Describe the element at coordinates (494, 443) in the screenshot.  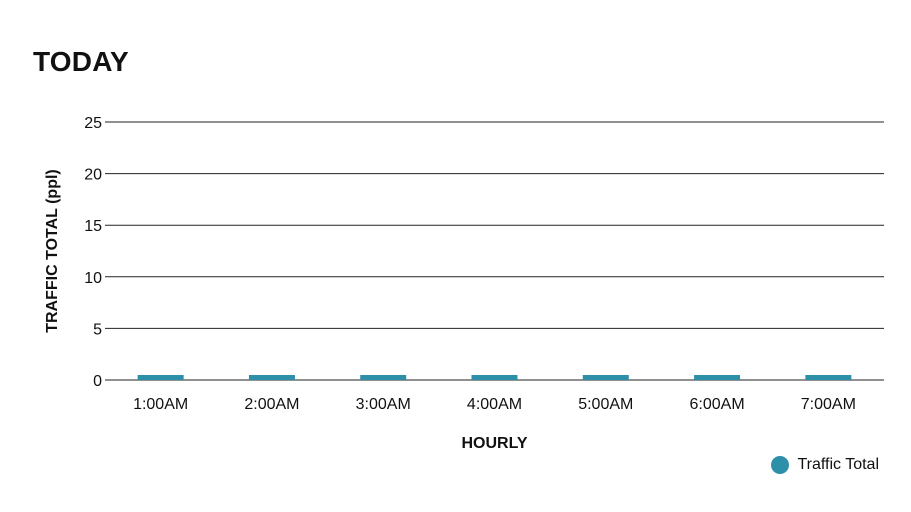
I see `x-axis-title: HOURLY` at that location.